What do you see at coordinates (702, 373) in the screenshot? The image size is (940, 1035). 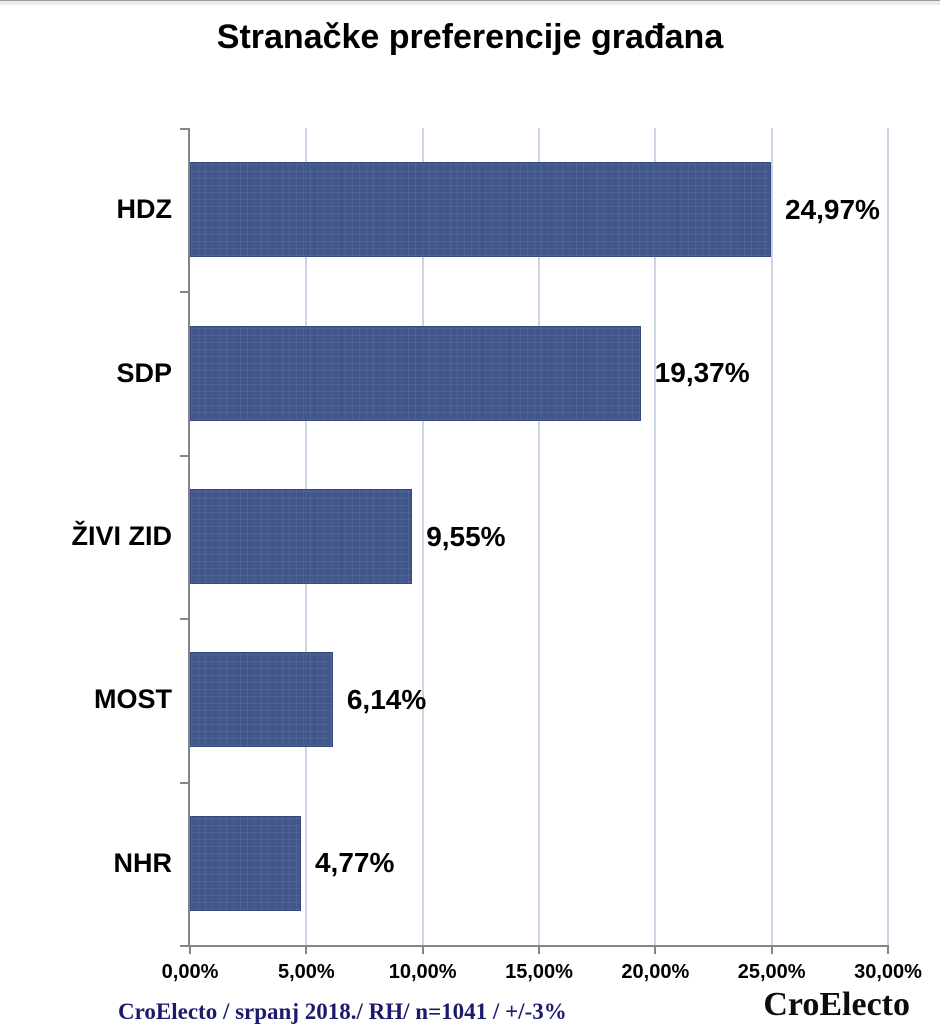 I see `value-label: 19,37%` at bounding box center [702, 373].